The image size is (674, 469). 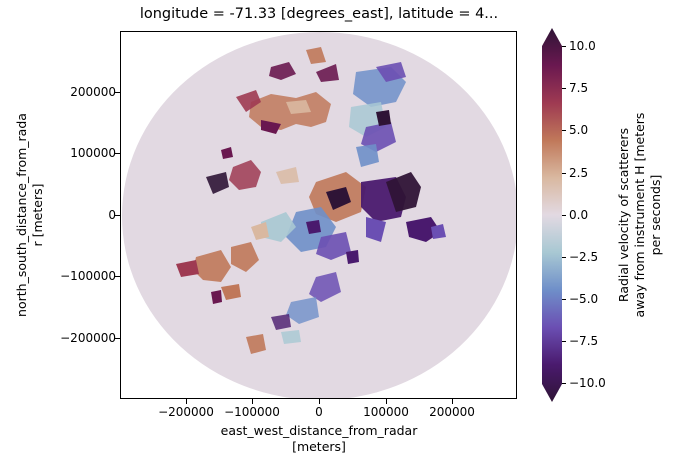 I want to click on x-axis-label: east_west_distance_from_radar [meters], so click(x=319, y=439).